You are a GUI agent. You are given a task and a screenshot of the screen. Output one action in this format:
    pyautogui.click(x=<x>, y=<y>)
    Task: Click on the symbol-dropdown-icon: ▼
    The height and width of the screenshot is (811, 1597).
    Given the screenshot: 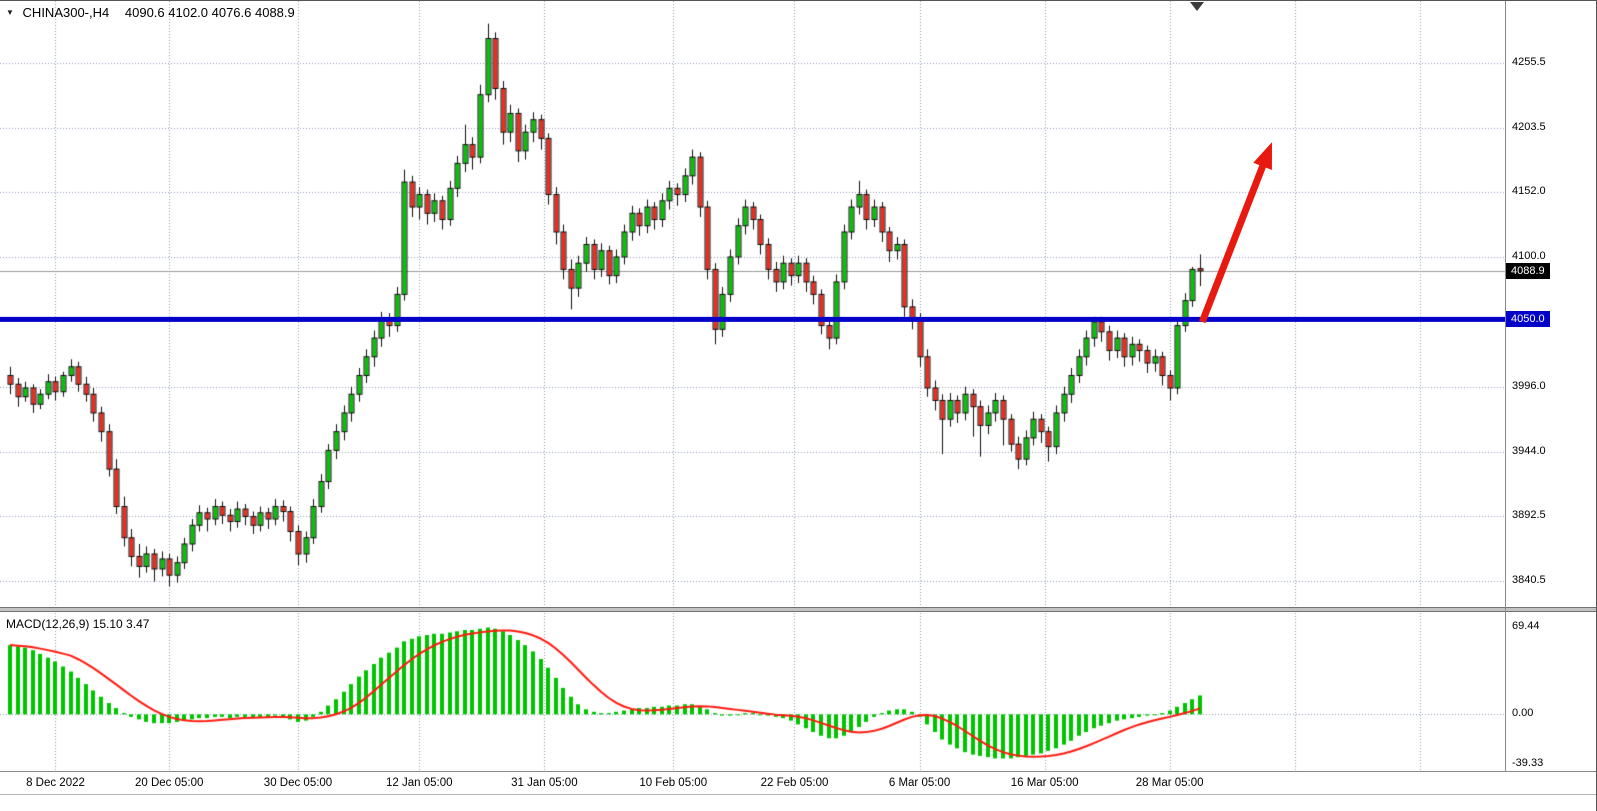 What is the action you would take?
    pyautogui.click(x=10, y=12)
    